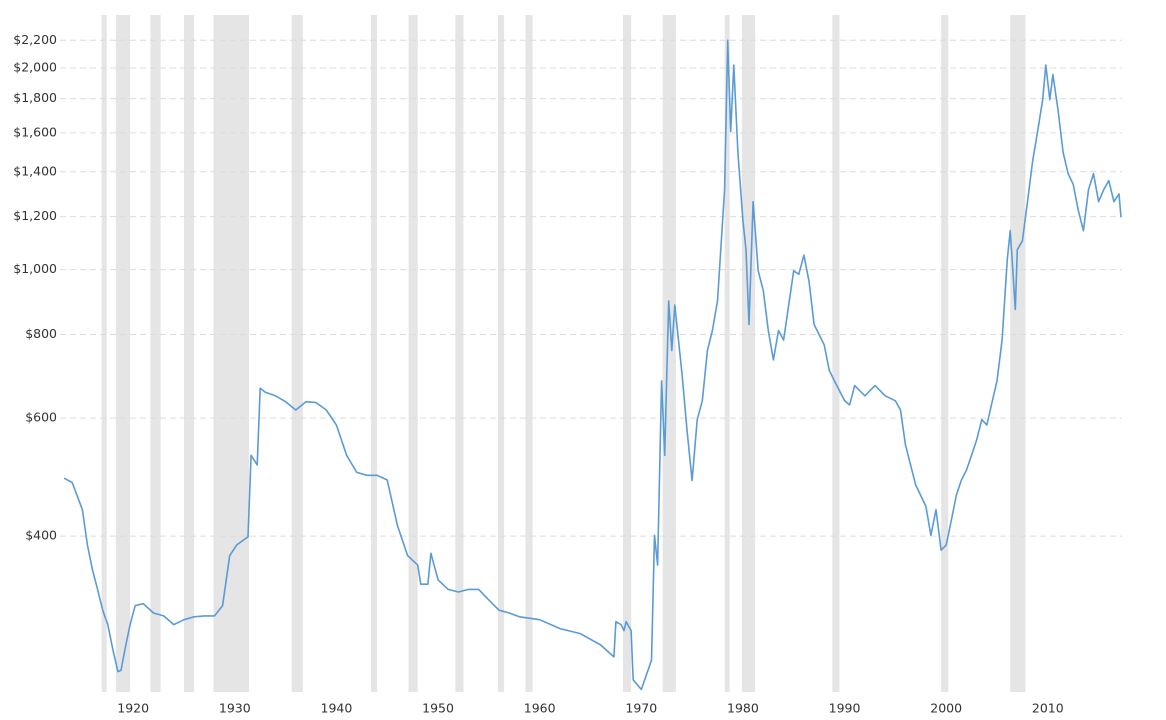 The image size is (1166, 720). What do you see at coordinates (1048, 708) in the screenshot?
I see `x-tick-label: 2010` at bounding box center [1048, 708].